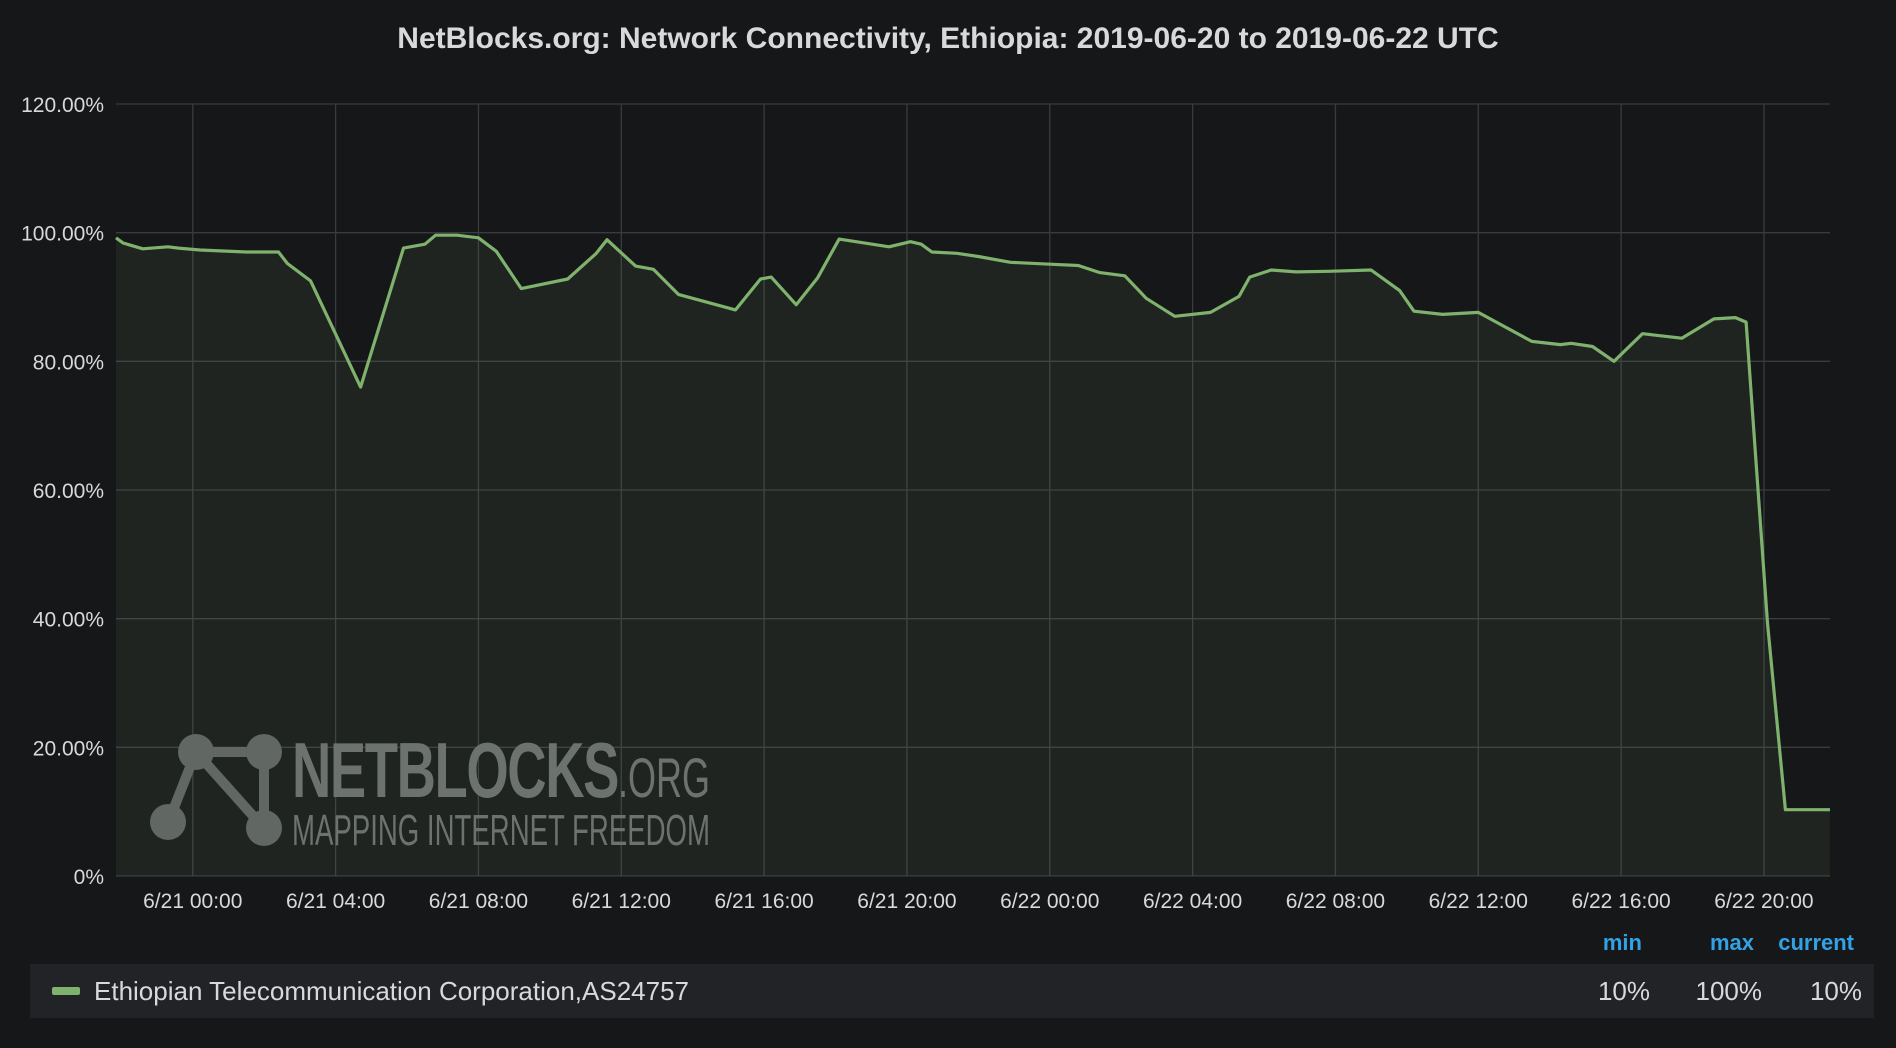 The image size is (1896, 1048). I want to click on x-tick-label: 6/21 12:00, so click(621, 901).